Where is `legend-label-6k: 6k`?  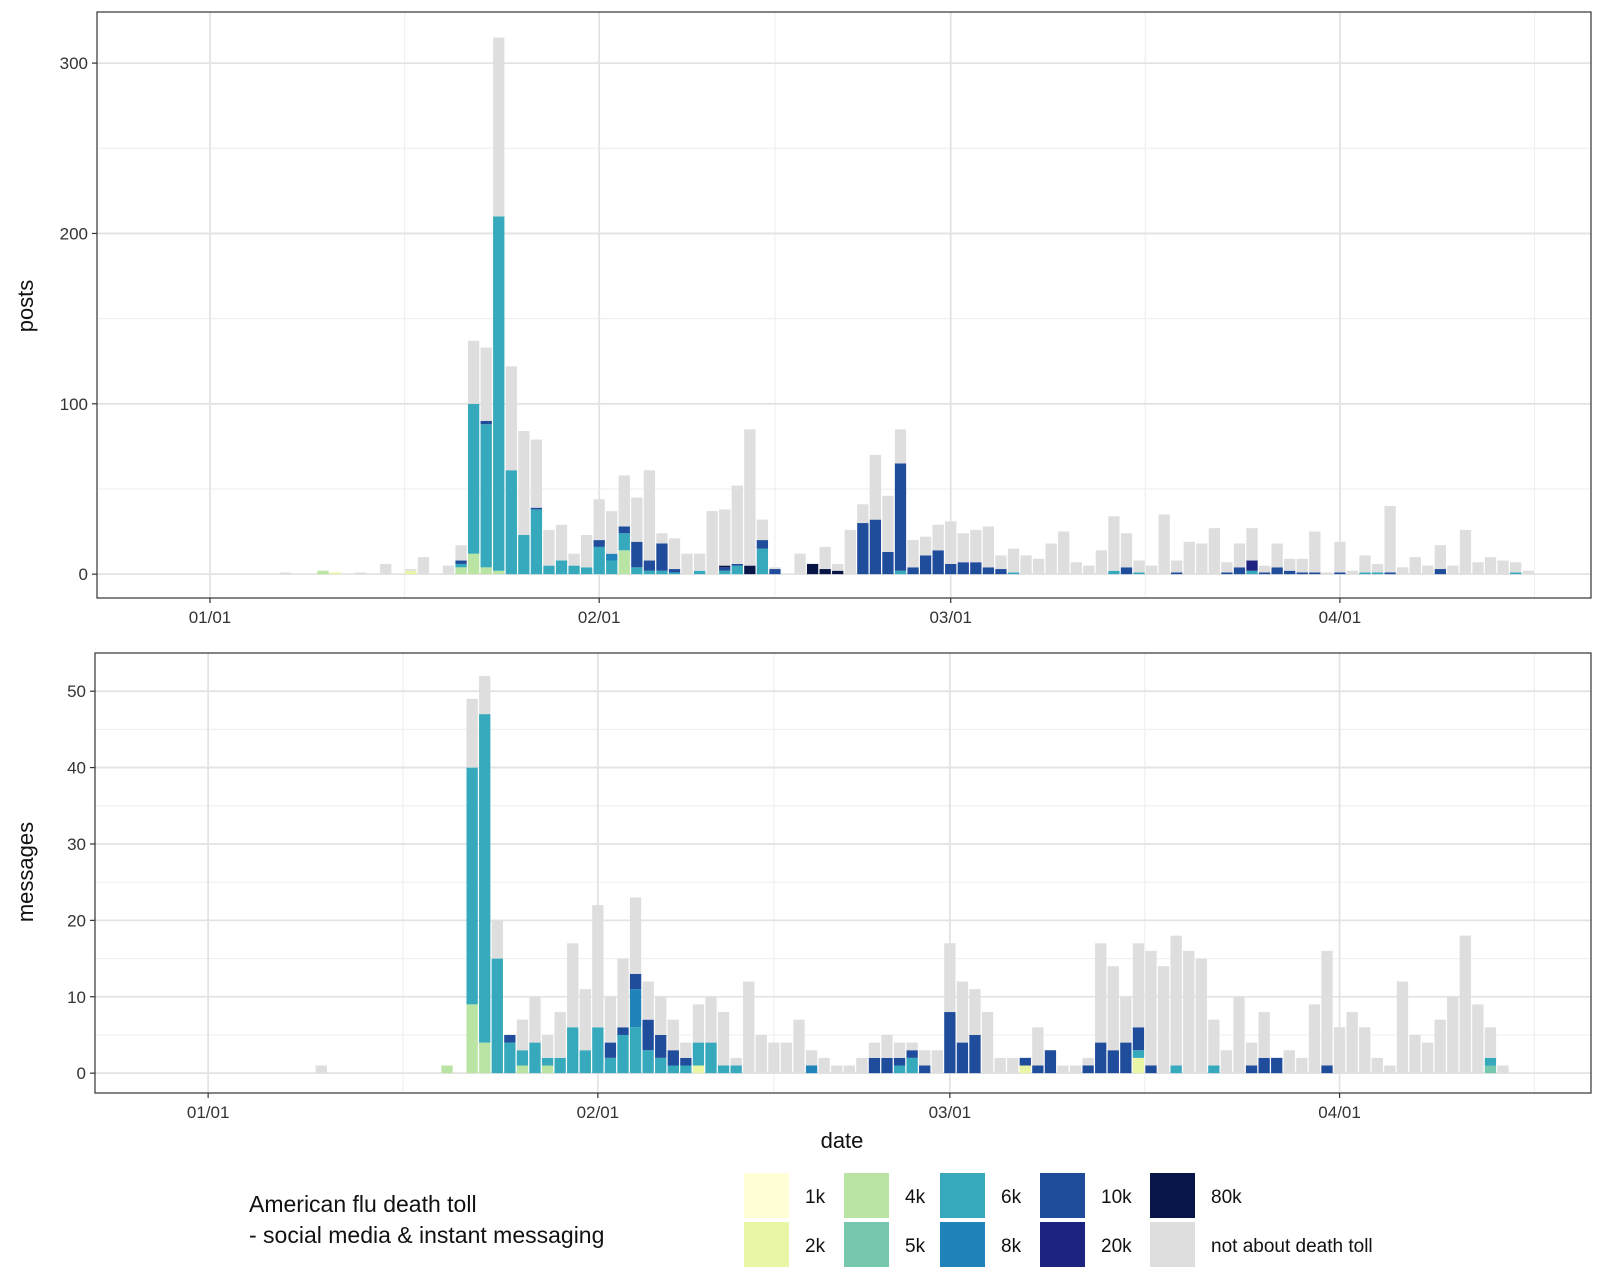
legend-label-6k: 6k is located at coordinates (1011, 1197).